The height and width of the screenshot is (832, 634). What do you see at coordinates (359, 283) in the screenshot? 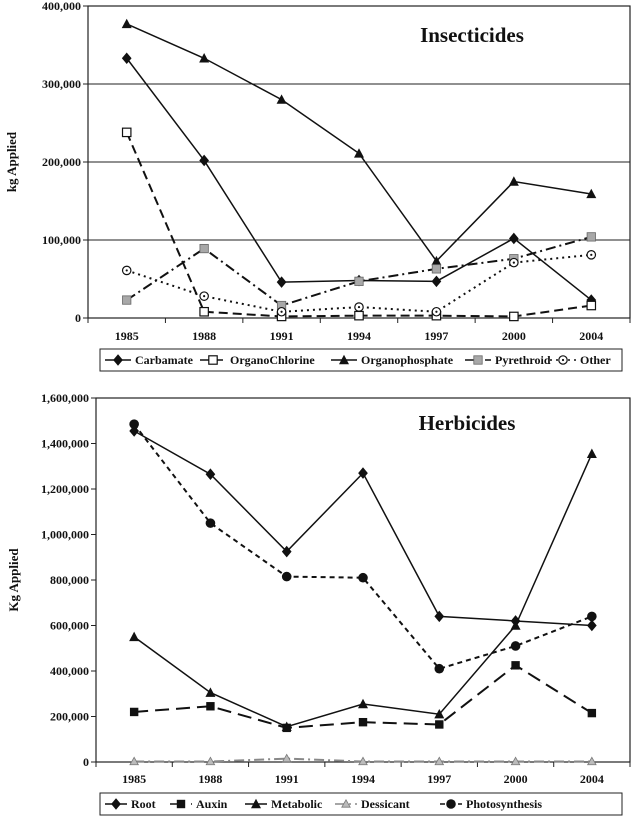
I see `series-other` at bounding box center [359, 283].